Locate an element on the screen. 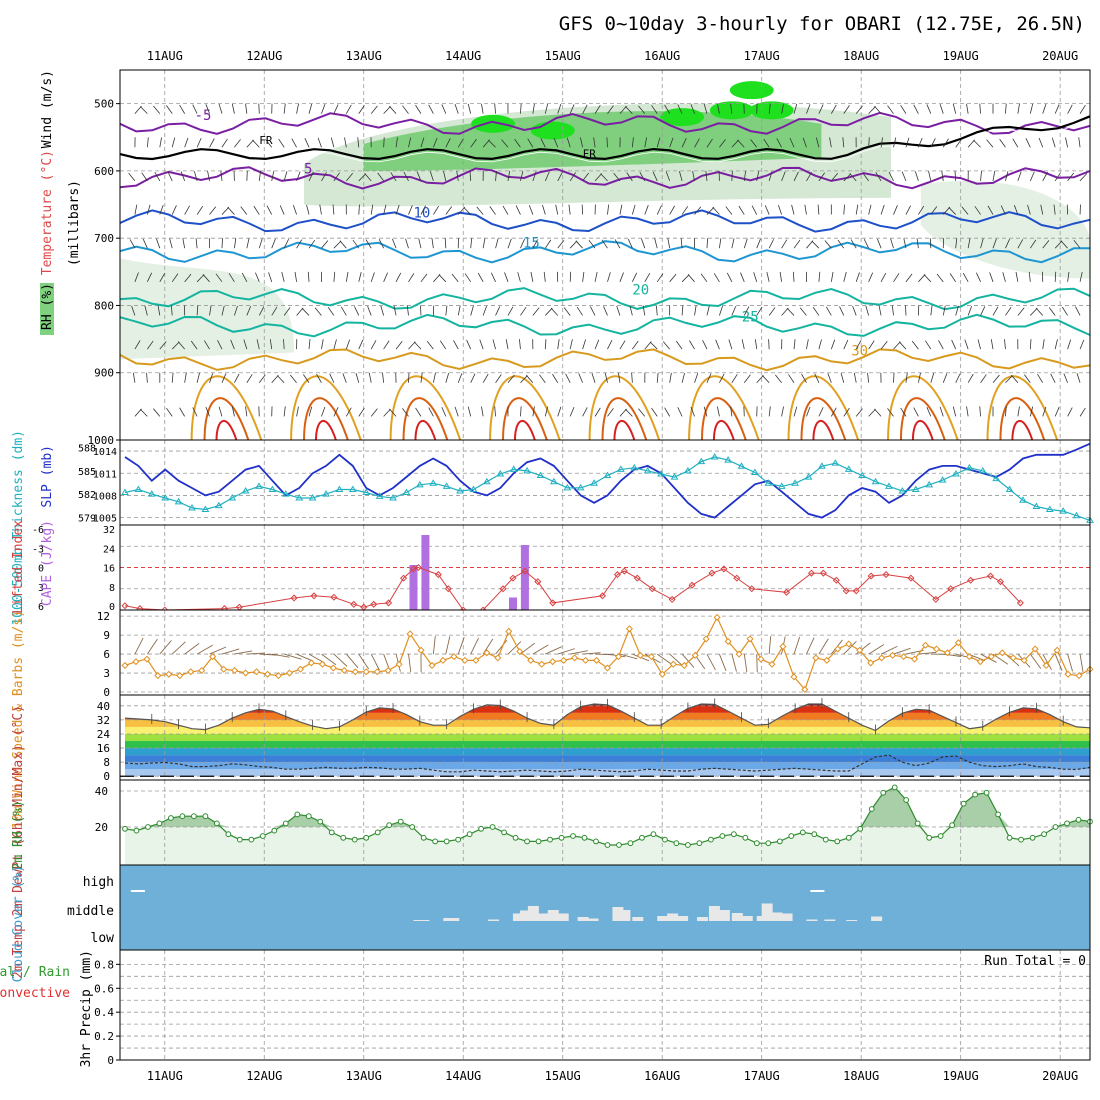 Image resolution: width=1100 pixels, height=1100 pixels. temp-band is located at coordinates (607, 752).